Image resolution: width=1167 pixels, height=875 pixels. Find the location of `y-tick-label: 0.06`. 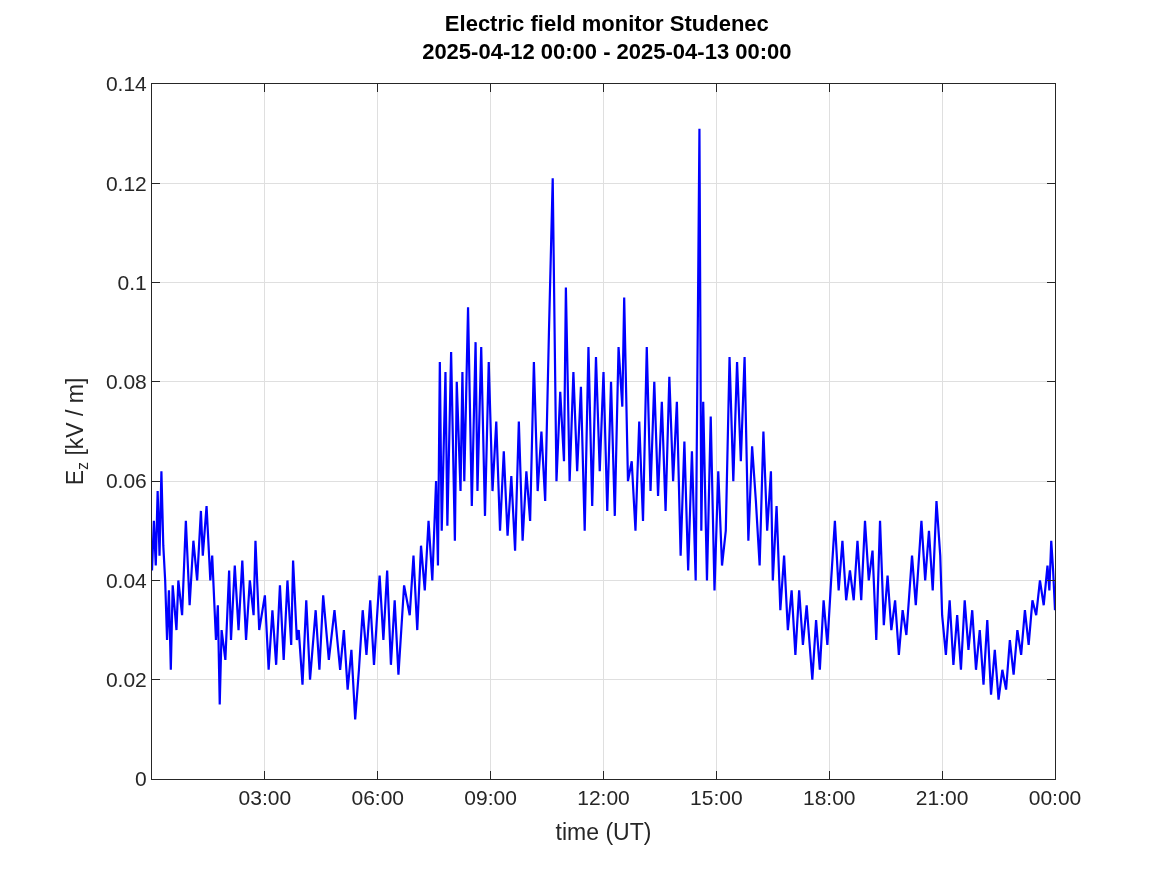

y-tick-label: 0.06 is located at coordinates (126, 481).